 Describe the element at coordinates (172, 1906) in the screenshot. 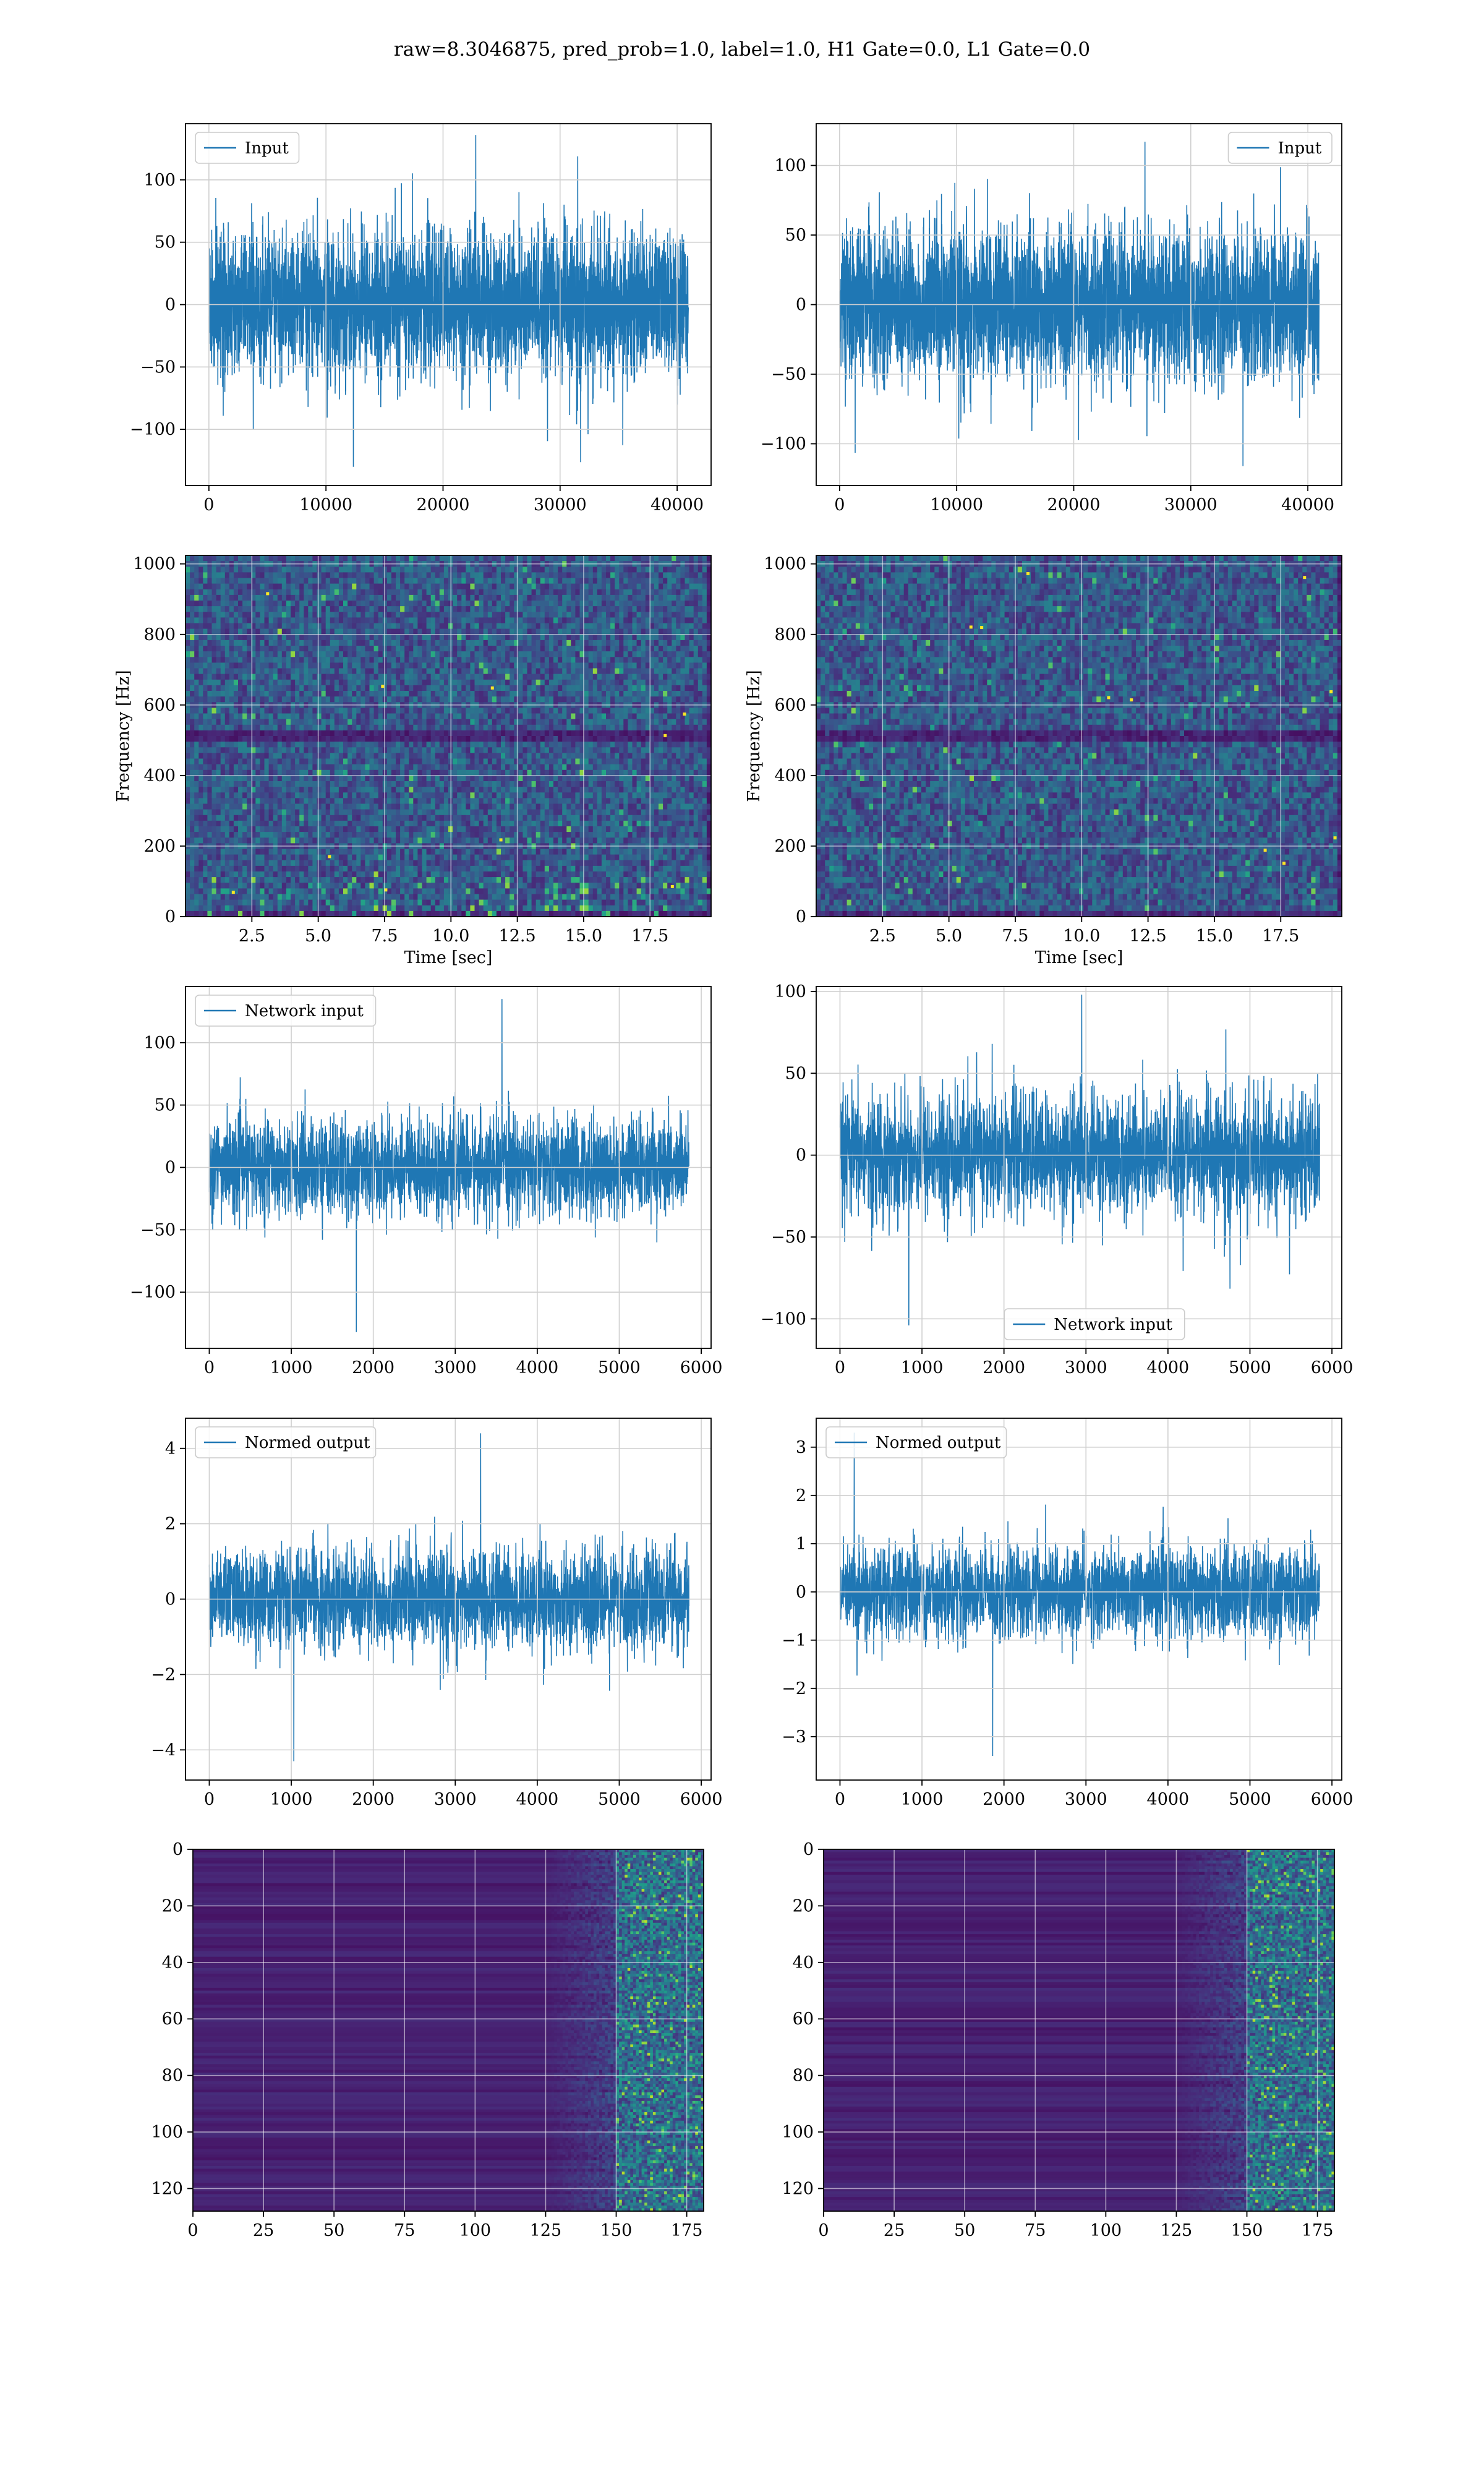

I see `y-tick-label: 20` at that location.